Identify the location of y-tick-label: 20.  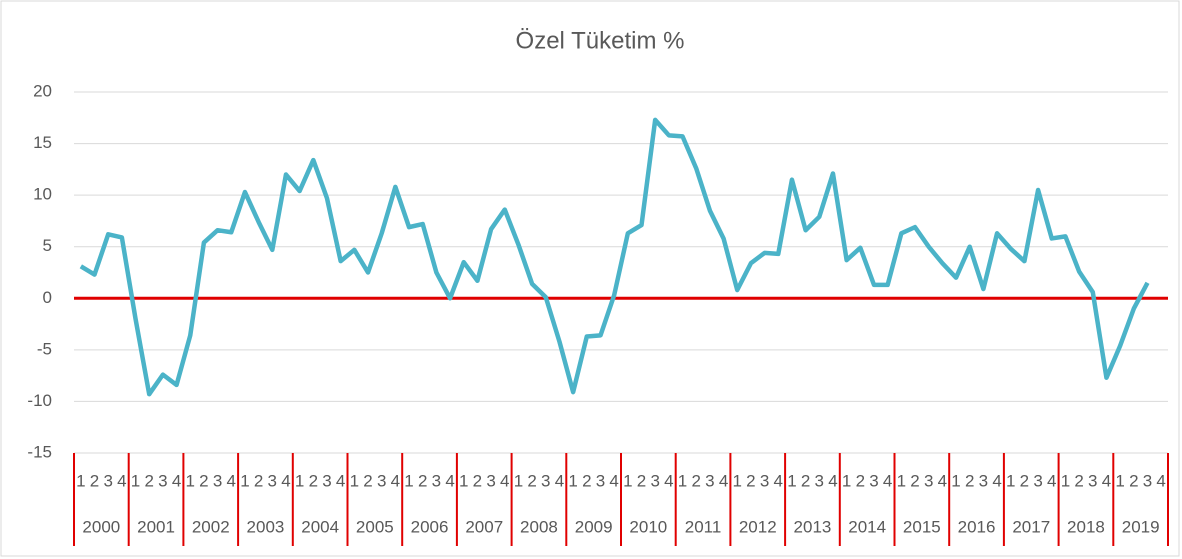
(42, 90).